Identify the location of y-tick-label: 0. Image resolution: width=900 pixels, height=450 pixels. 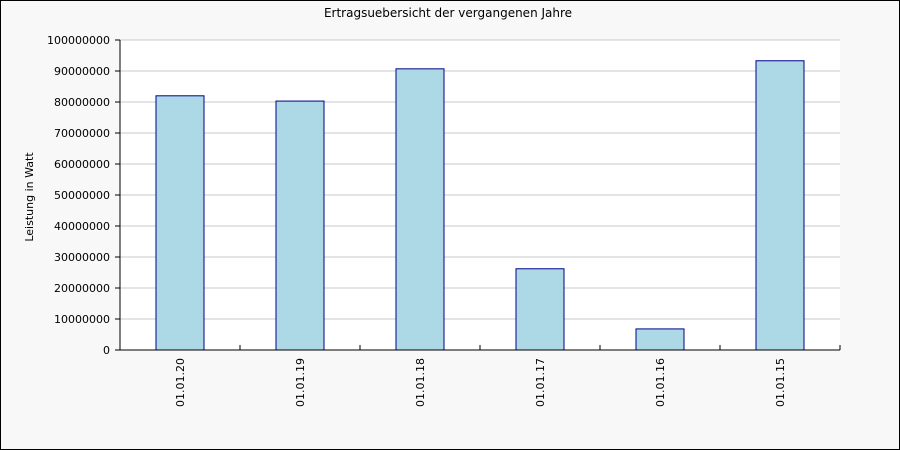
(106, 350).